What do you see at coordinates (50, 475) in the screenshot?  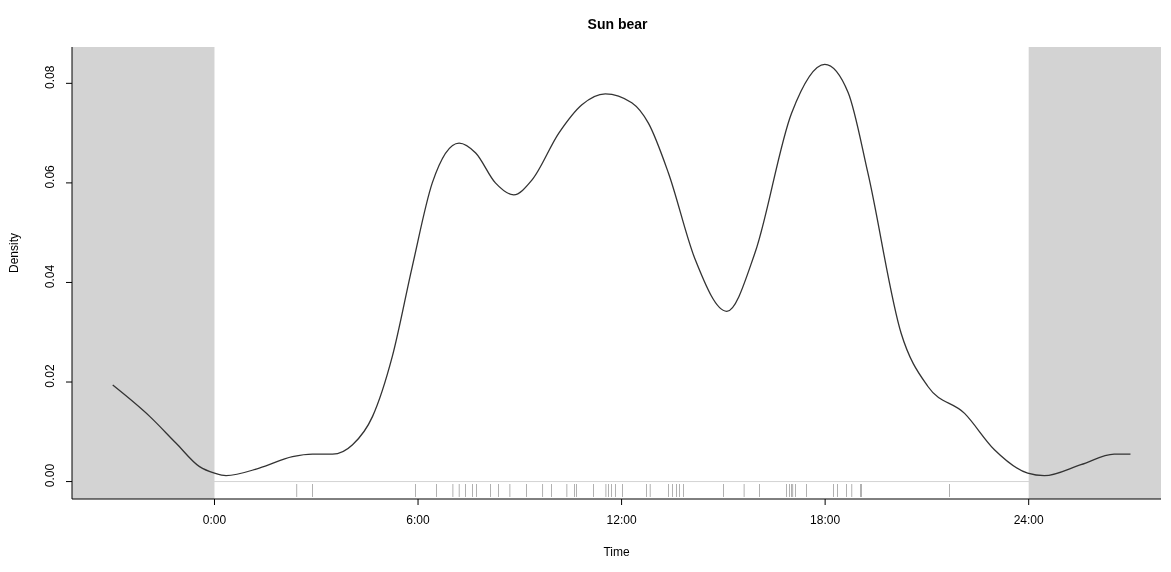 I see `y-tick-label: 0.00` at bounding box center [50, 475].